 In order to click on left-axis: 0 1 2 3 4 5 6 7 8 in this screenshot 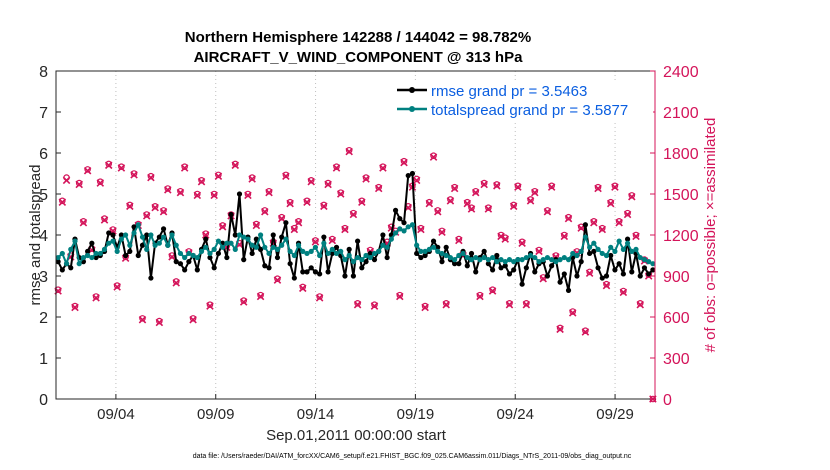, I will do `click(50, 236)`.